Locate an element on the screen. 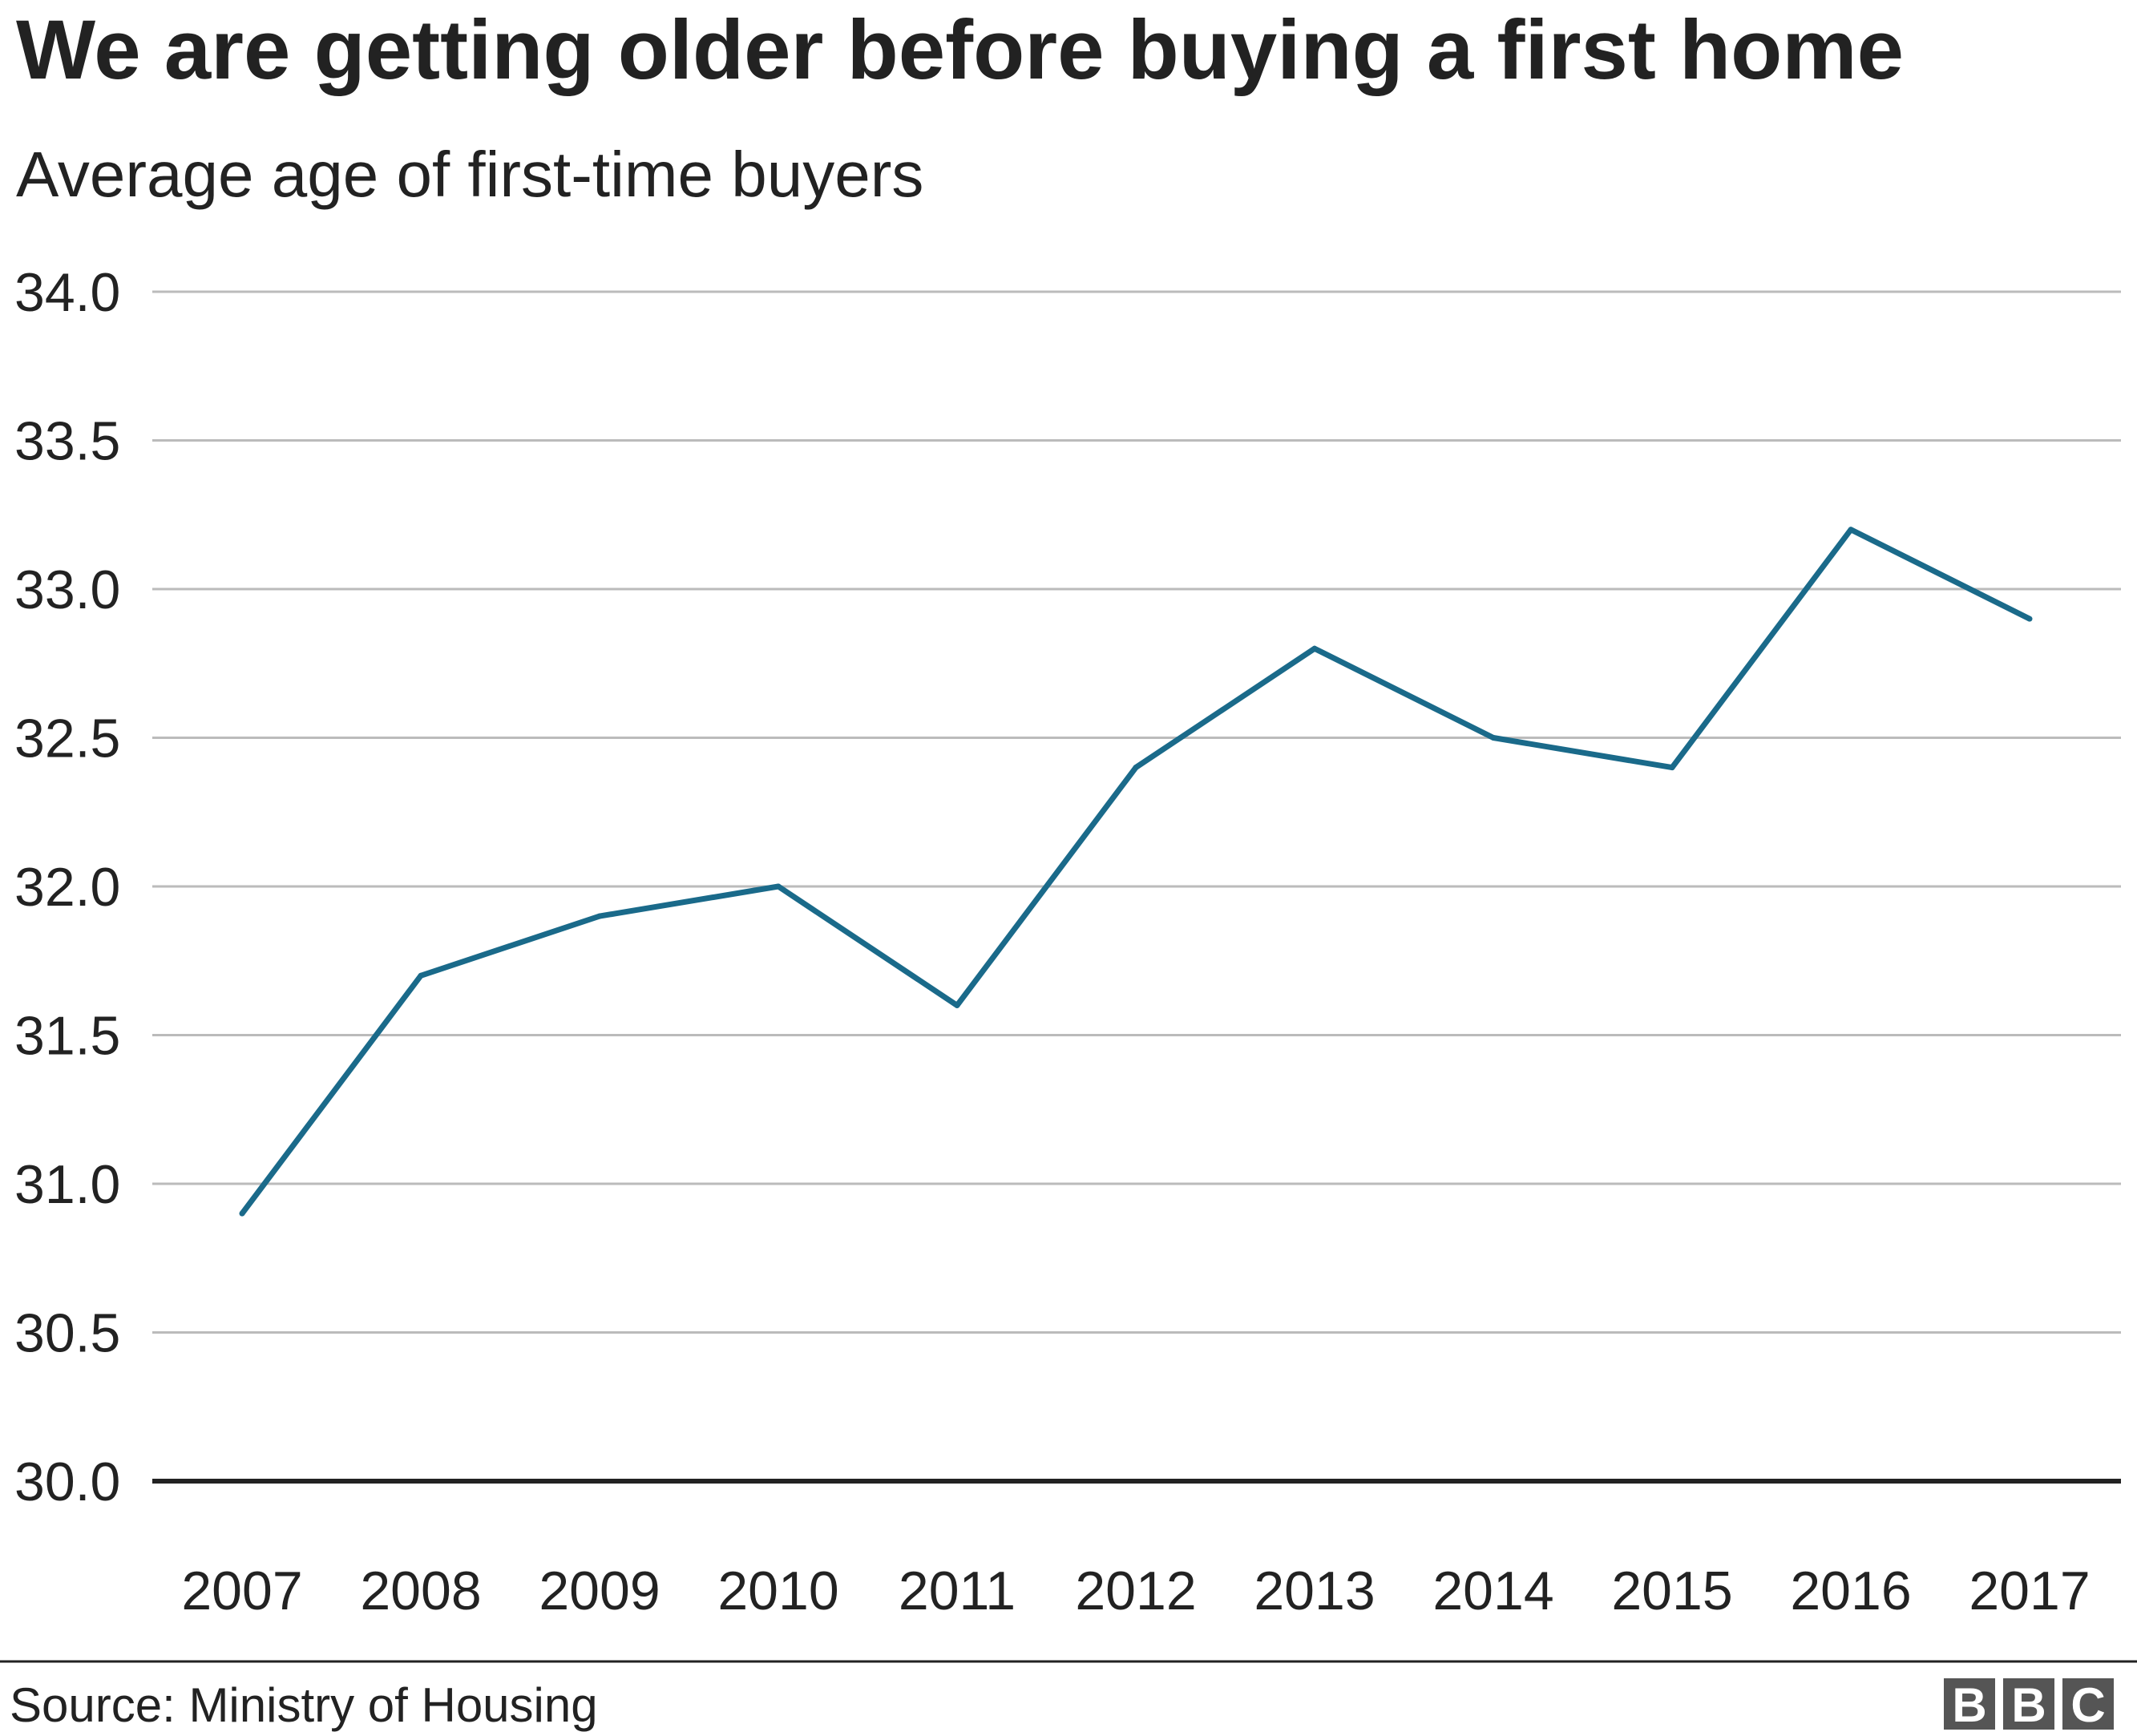  chart-subtitle: Average age of first-time buyers is located at coordinates (470, 174).